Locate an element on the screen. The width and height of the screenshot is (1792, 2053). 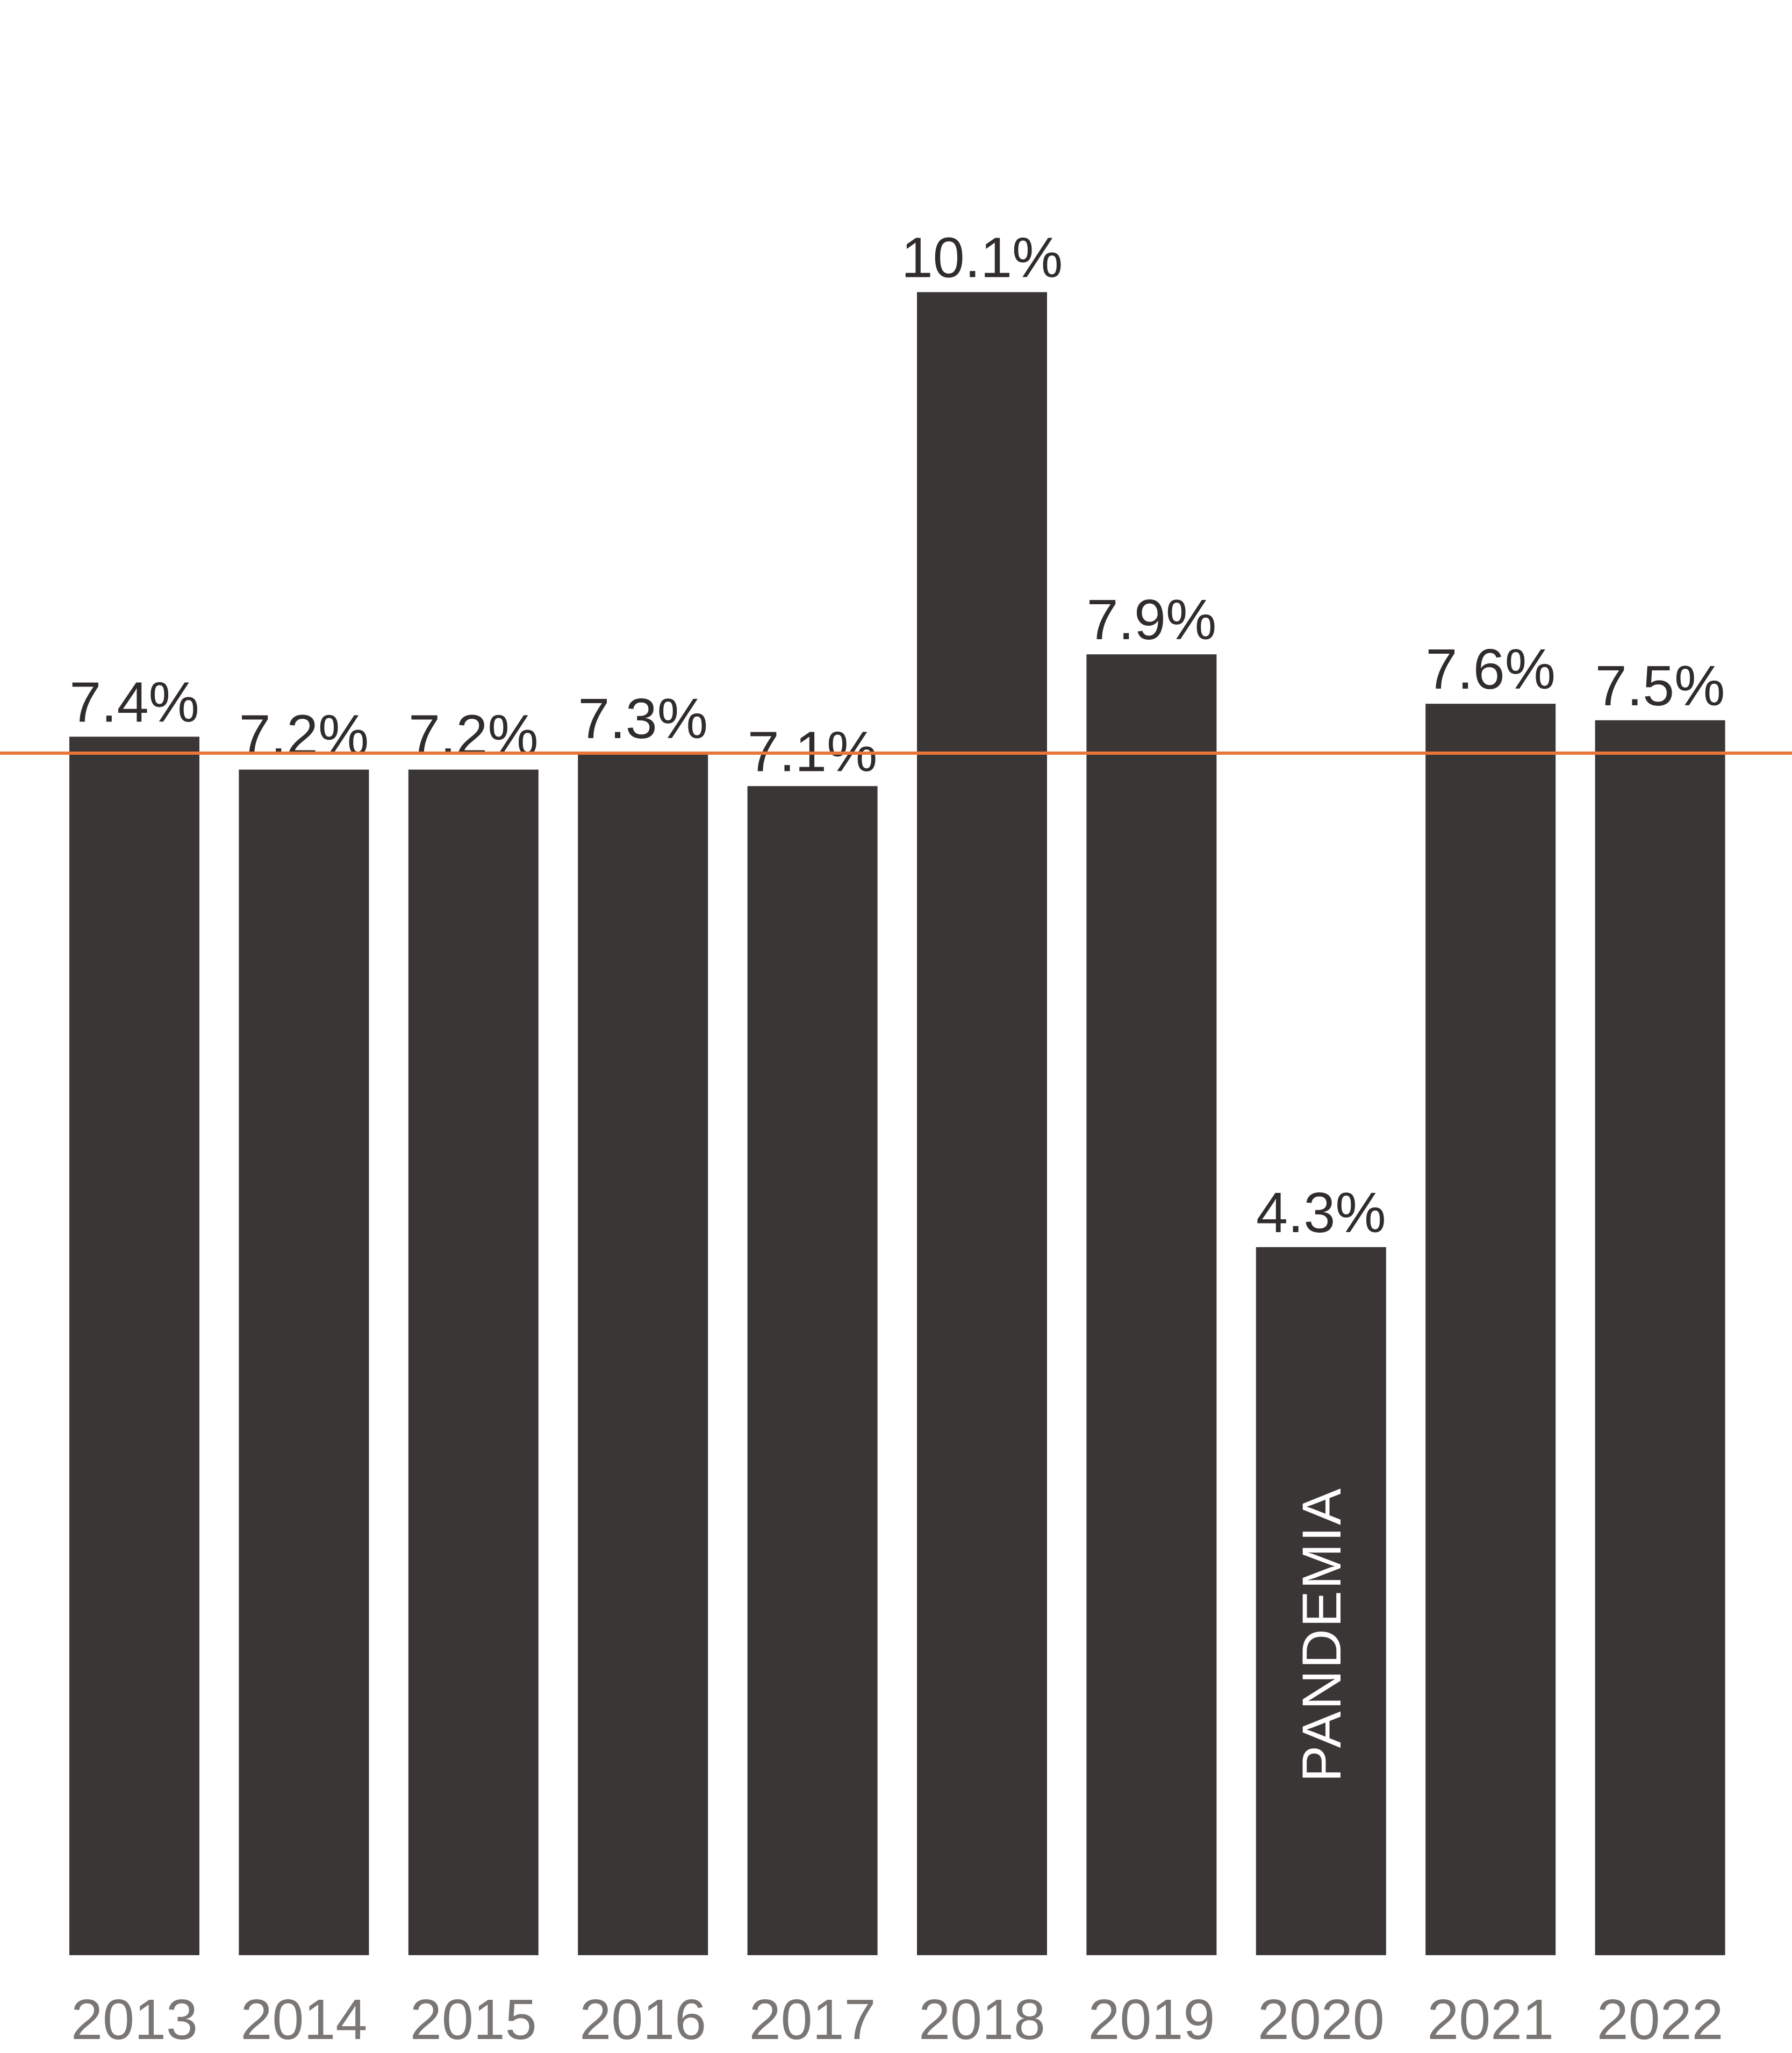
x-tick-label-2022: 2022 is located at coordinates (1660, 2020).